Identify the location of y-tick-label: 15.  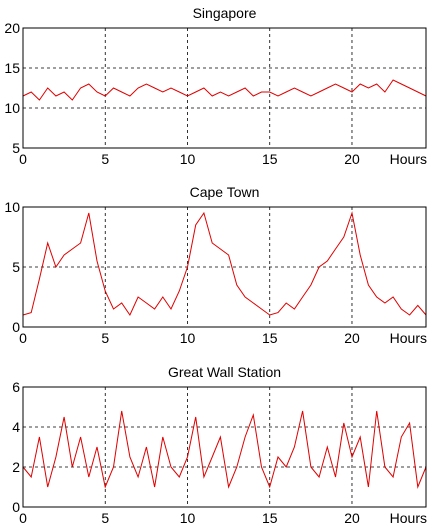
(12, 68).